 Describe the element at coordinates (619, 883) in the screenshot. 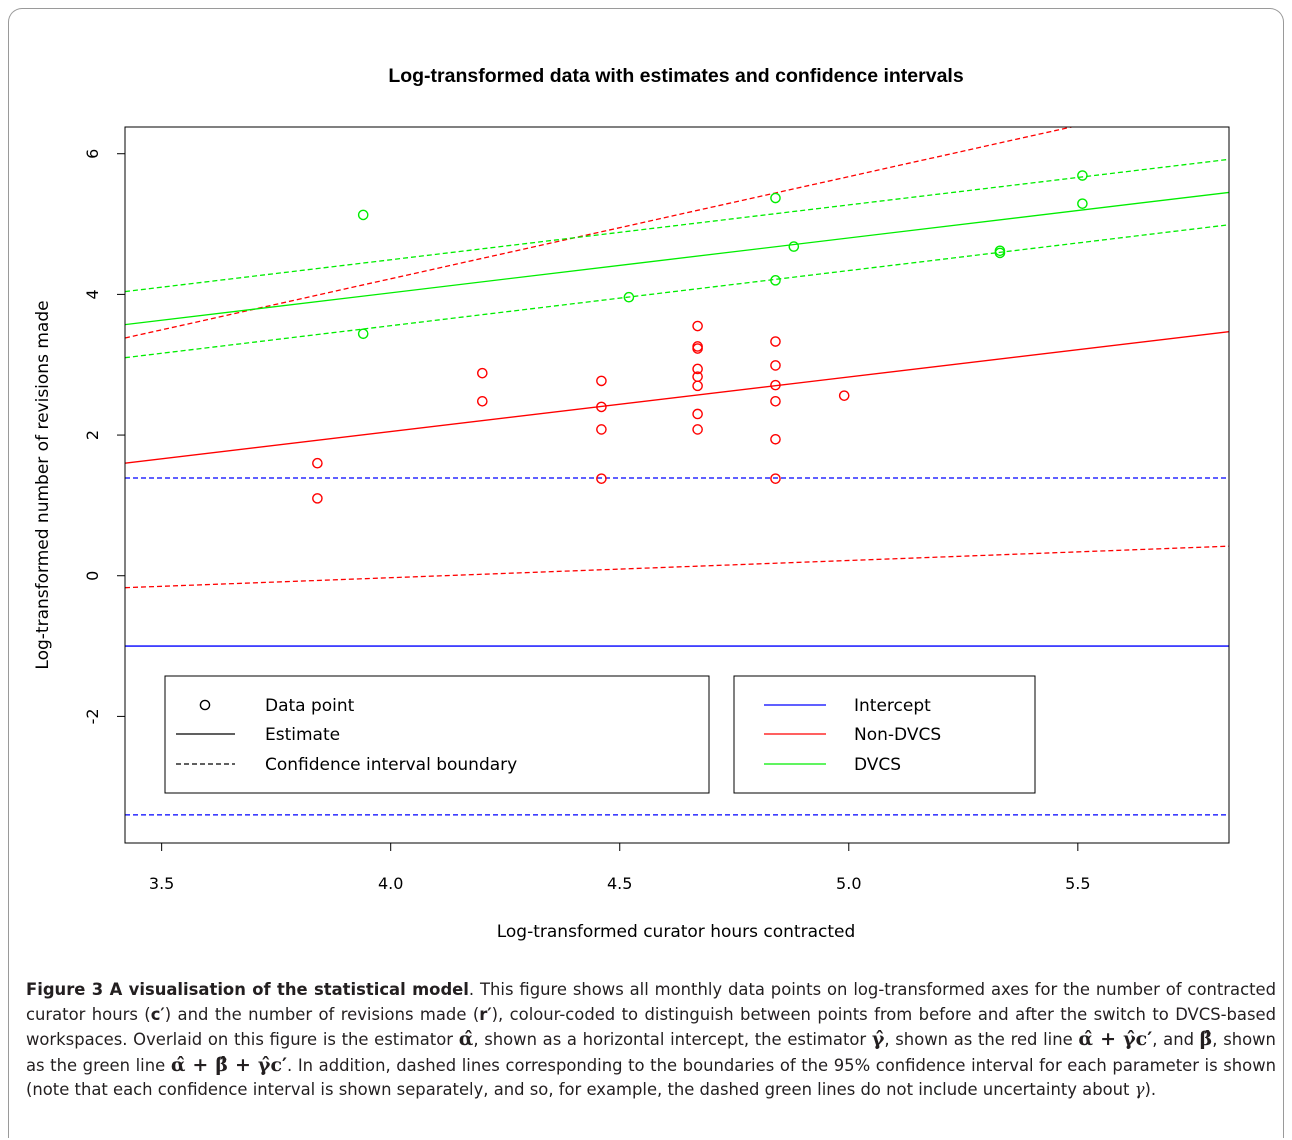

I see `x-tick-label-2: 4.5` at that location.